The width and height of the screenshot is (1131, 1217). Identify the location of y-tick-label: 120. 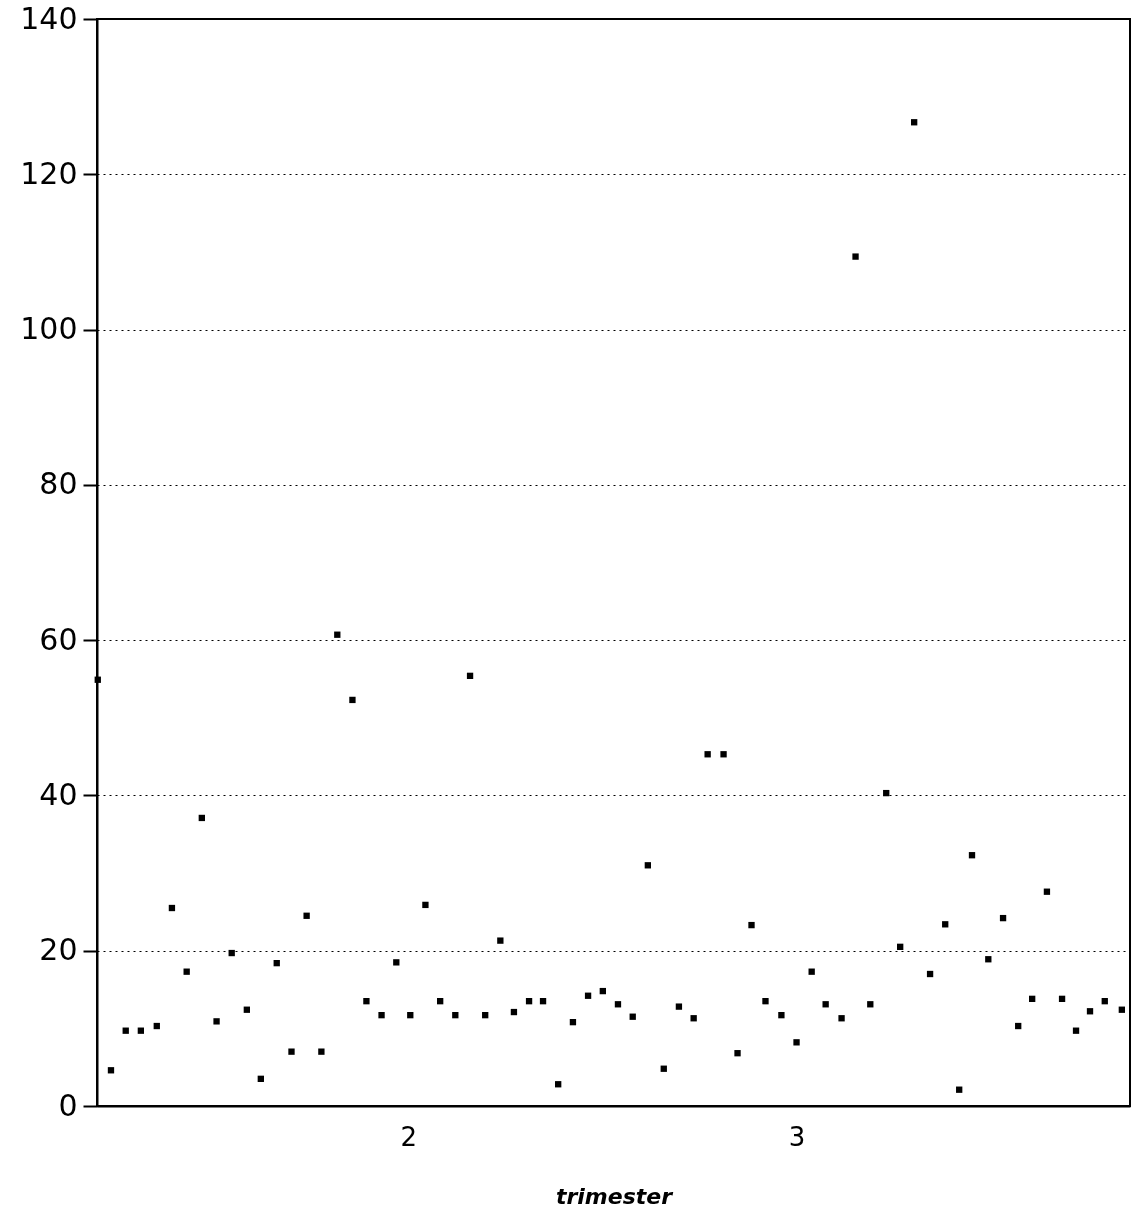
(49, 173).